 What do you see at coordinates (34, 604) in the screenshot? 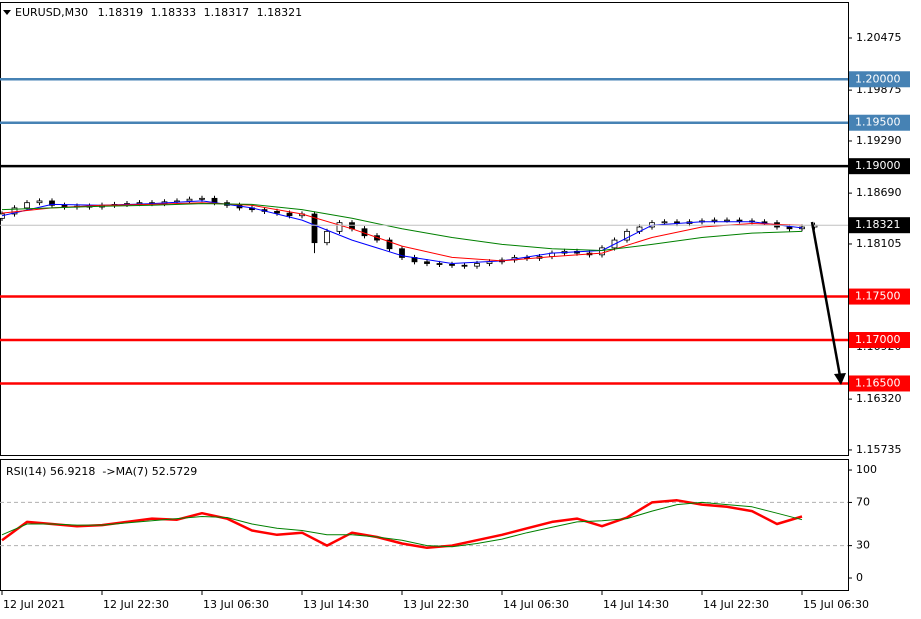
I see `x-tick-label: 12 Jul 2021` at bounding box center [34, 604].